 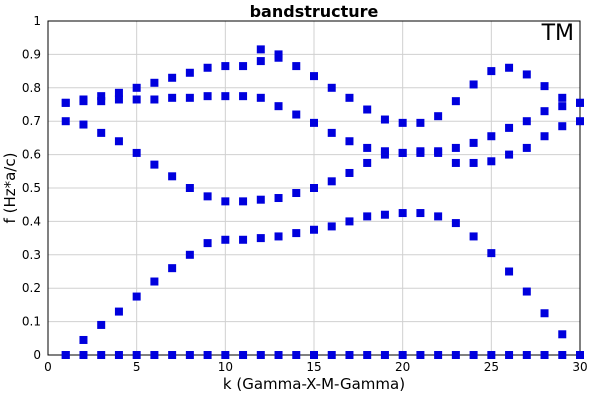 I want to click on x-tick-label: 25, so click(x=491, y=367).